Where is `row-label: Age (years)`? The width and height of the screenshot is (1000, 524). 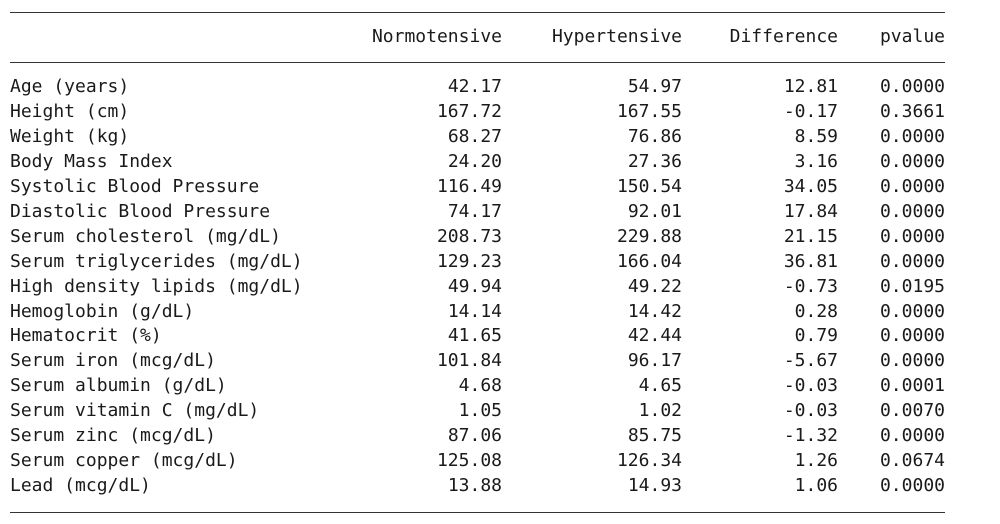 row-label: Age (years) is located at coordinates (70, 86).